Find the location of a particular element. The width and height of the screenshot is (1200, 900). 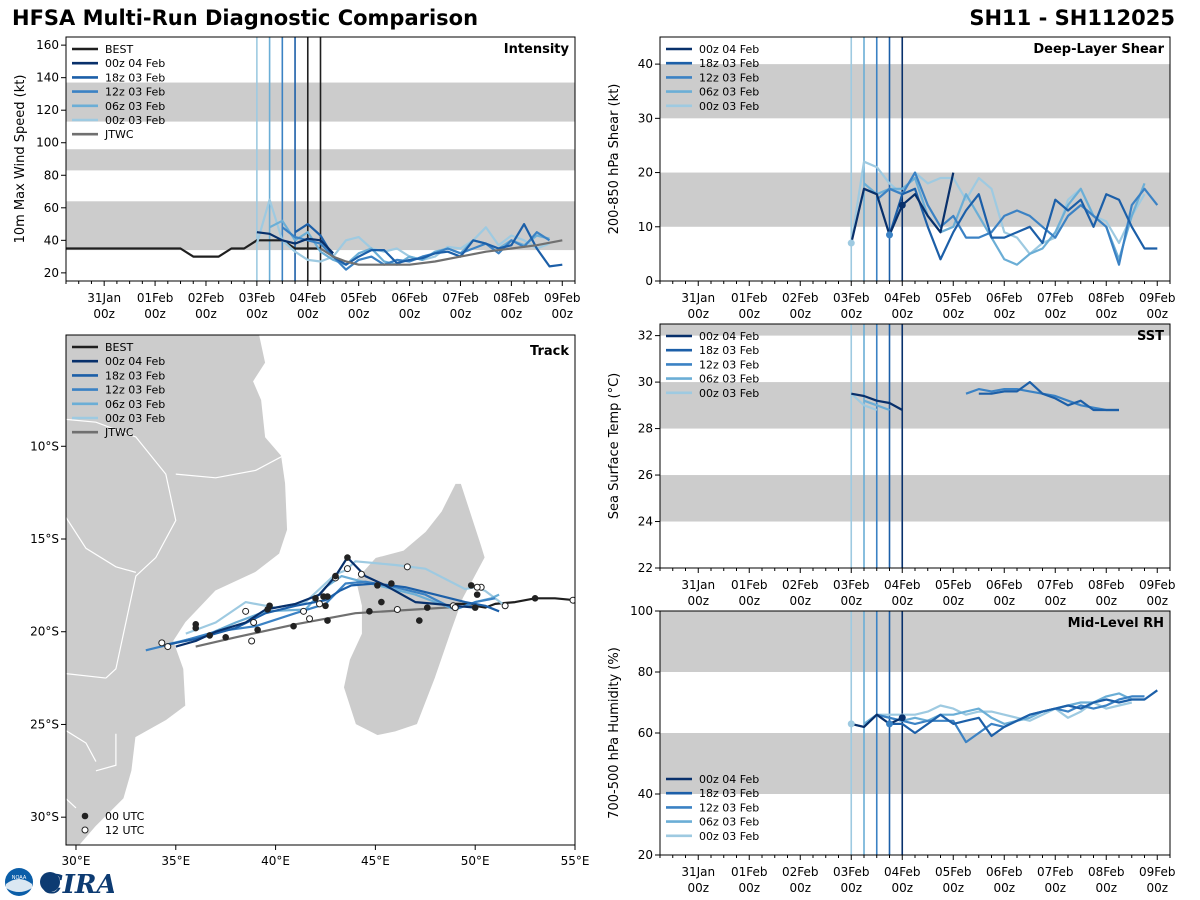

intensity-ylabel: 10m Max Wind Speed (kt) is located at coordinates (20, 159).